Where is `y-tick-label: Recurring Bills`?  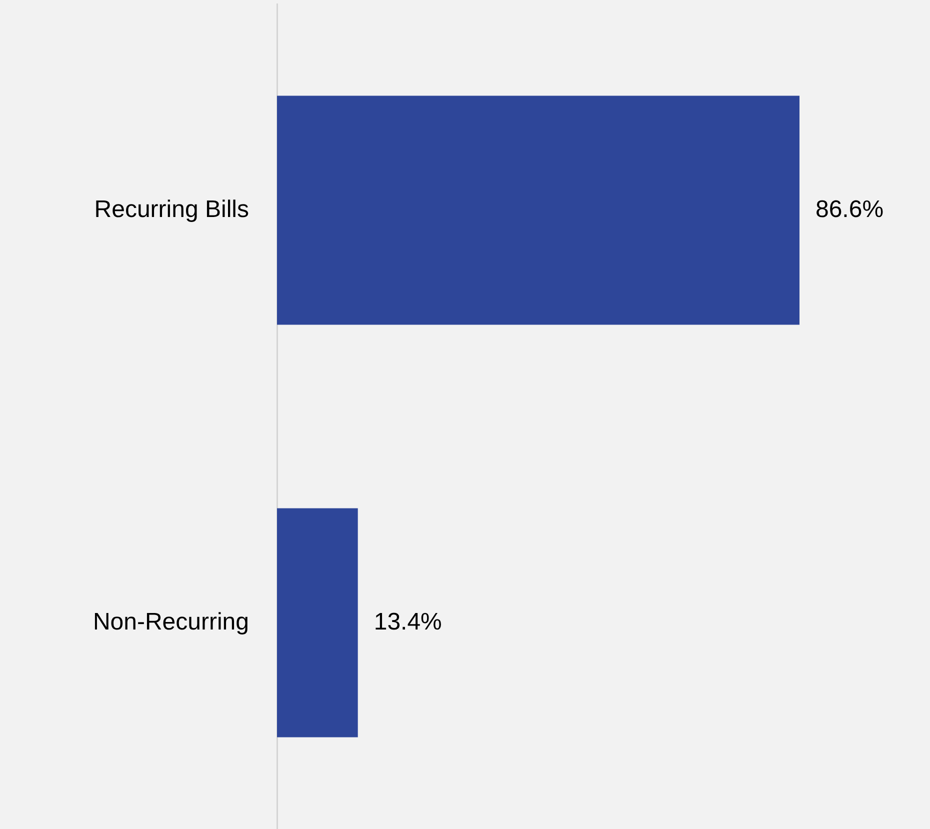
y-tick-label: Recurring Bills is located at coordinates (171, 209).